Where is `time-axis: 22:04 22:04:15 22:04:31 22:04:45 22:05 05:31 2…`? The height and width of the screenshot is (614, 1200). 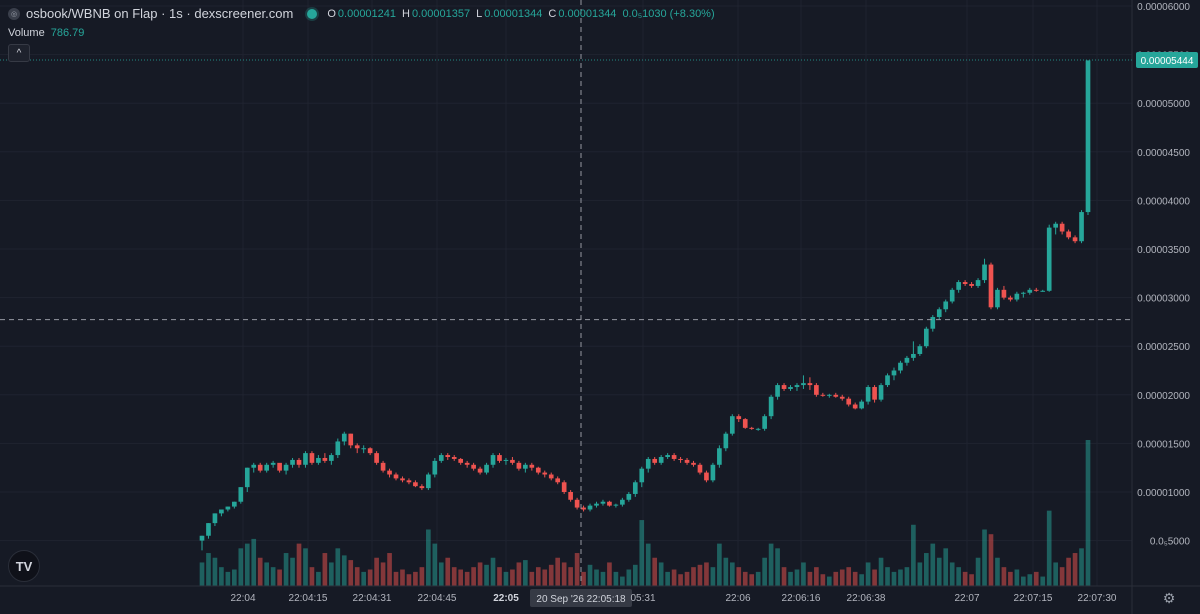 time-axis: 22:04 22:04:15 22:04:31 22:04:45 22:05 05:31 2… is located at coordinates (673, 598).